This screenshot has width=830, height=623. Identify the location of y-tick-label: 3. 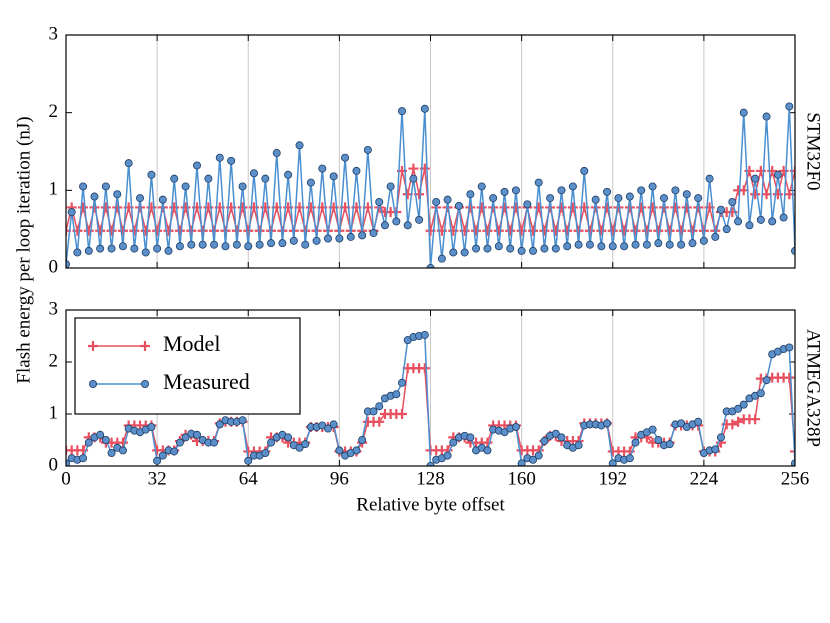
(54, 308).